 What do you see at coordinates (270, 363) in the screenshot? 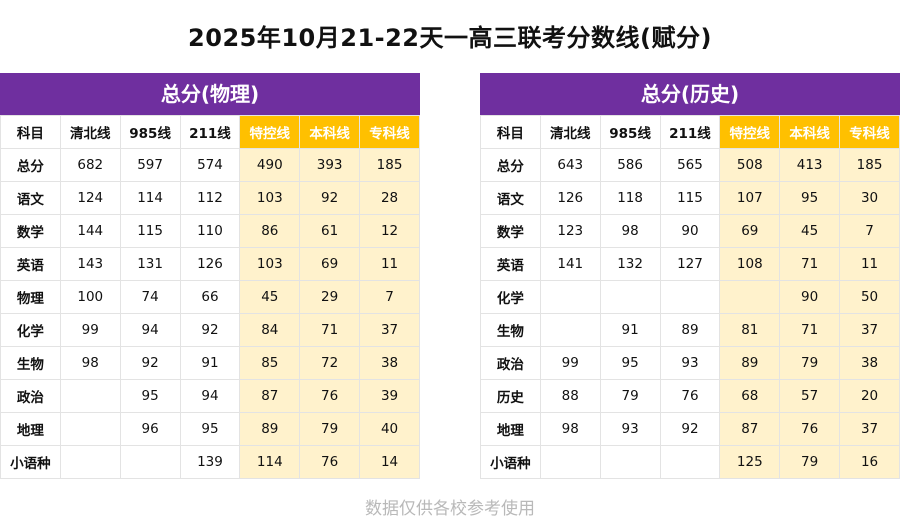
I see `score-cell: 85` at bounding box center [270, 363].